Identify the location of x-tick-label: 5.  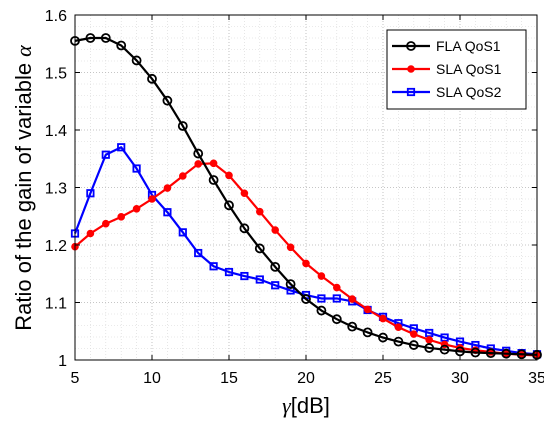
(75, 378).